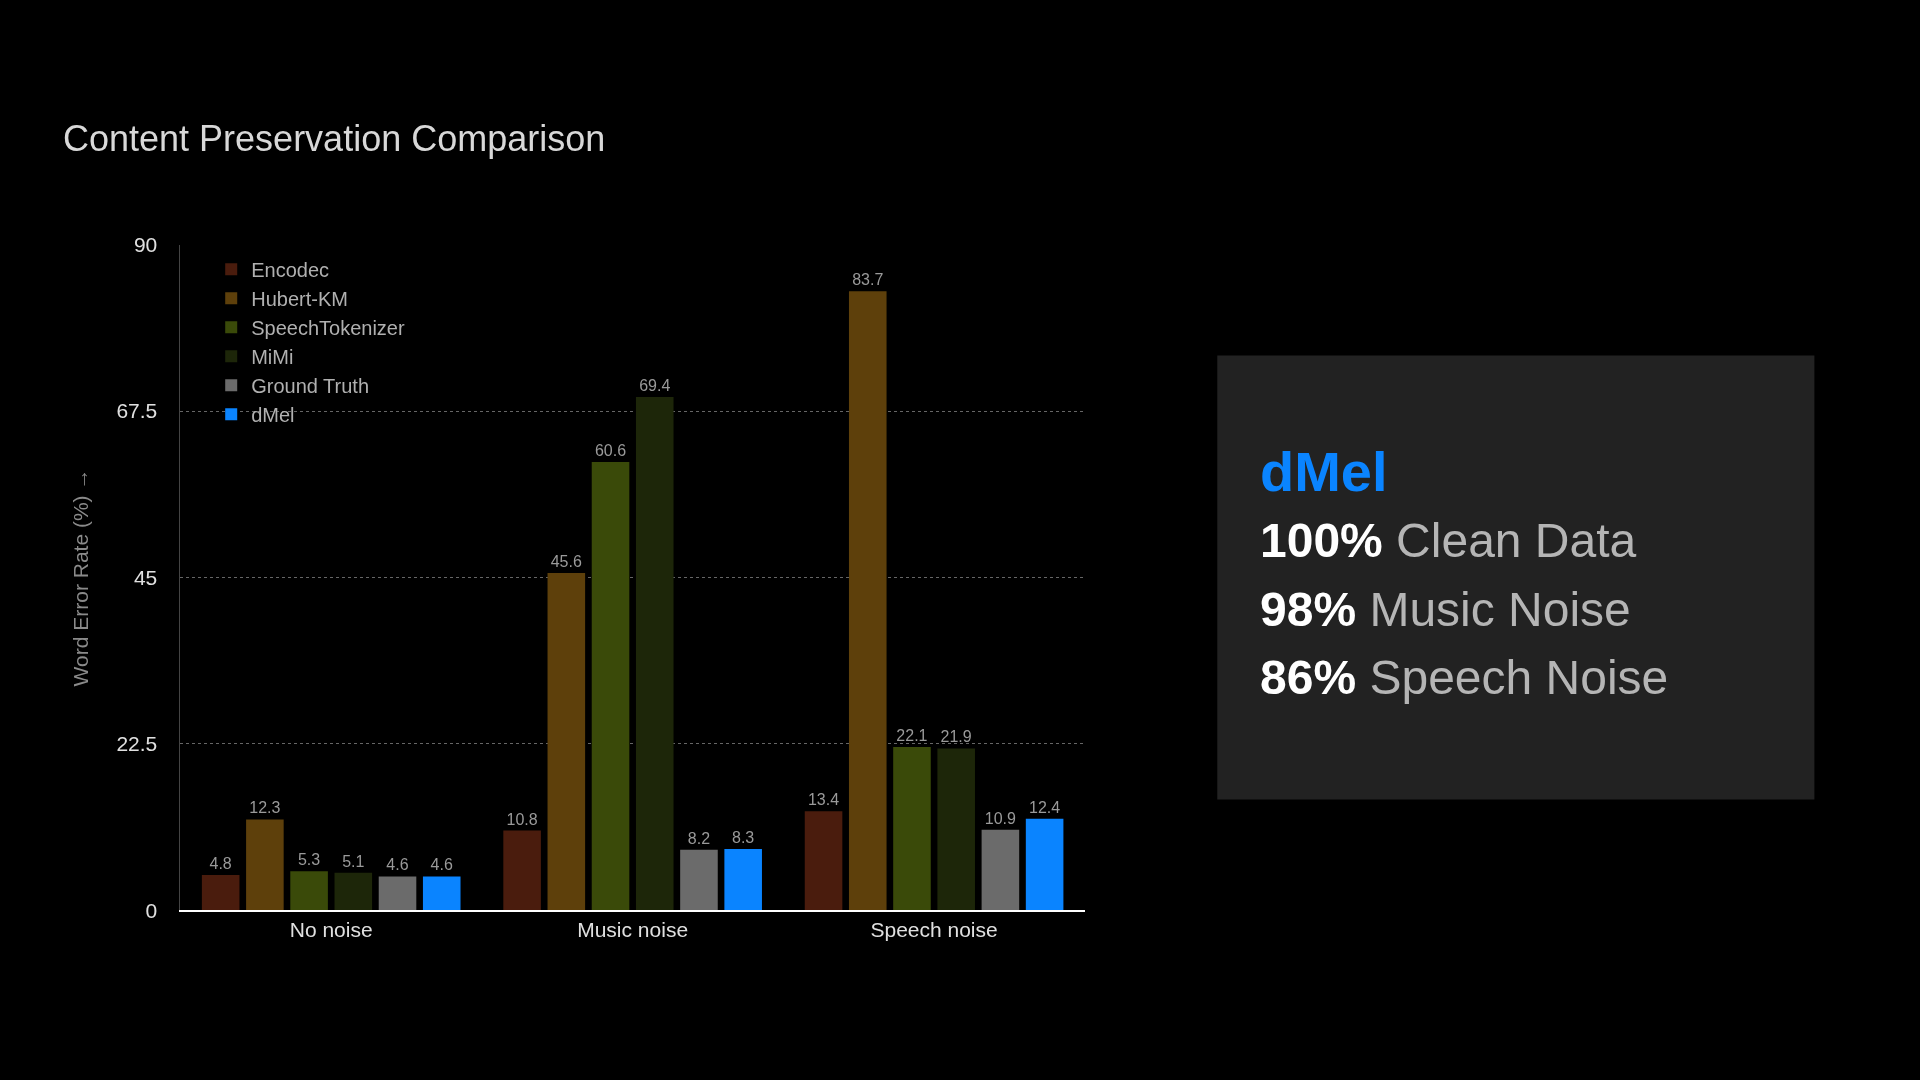  What do you see at coordinates (151, 910) in the screenshot?
I see `y-tick-label: 0` at bounding box center [151, 910].